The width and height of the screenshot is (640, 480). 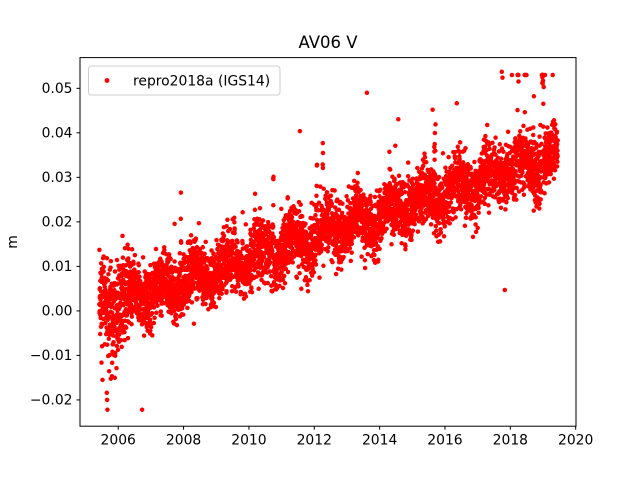 What do you see at coordinates (57, 223) in the screenshot?
I see `y-tick-label: 0.02` at bounding box center [57, 223].